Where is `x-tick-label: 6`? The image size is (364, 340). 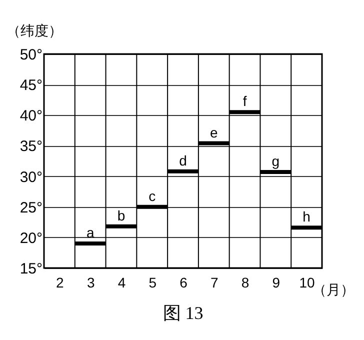
x-tick-label: 6 is located at coordinates (184, 282).